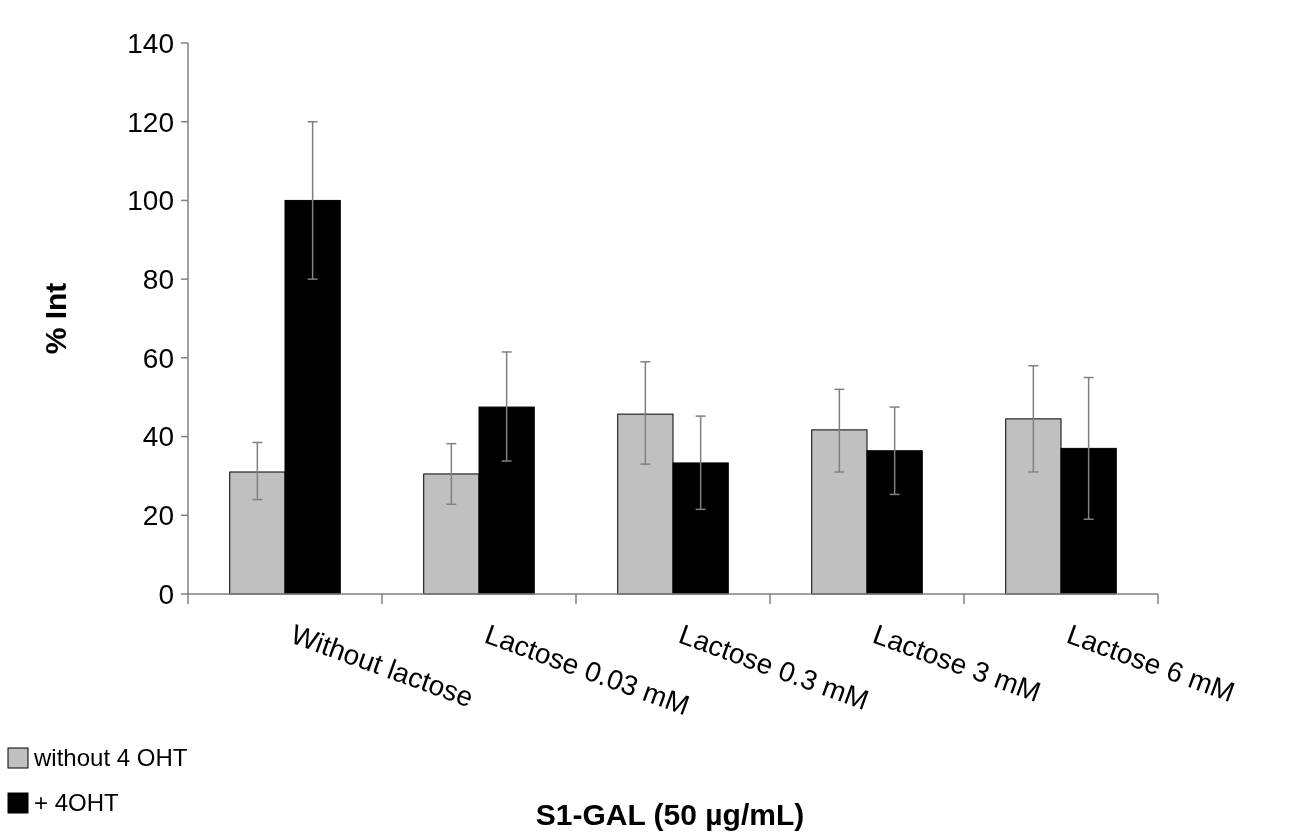 This screenshot has height=834, width=1291. I want to click on x-axis-title: S1-GAL (50 µg/mL), so click(670, 814).